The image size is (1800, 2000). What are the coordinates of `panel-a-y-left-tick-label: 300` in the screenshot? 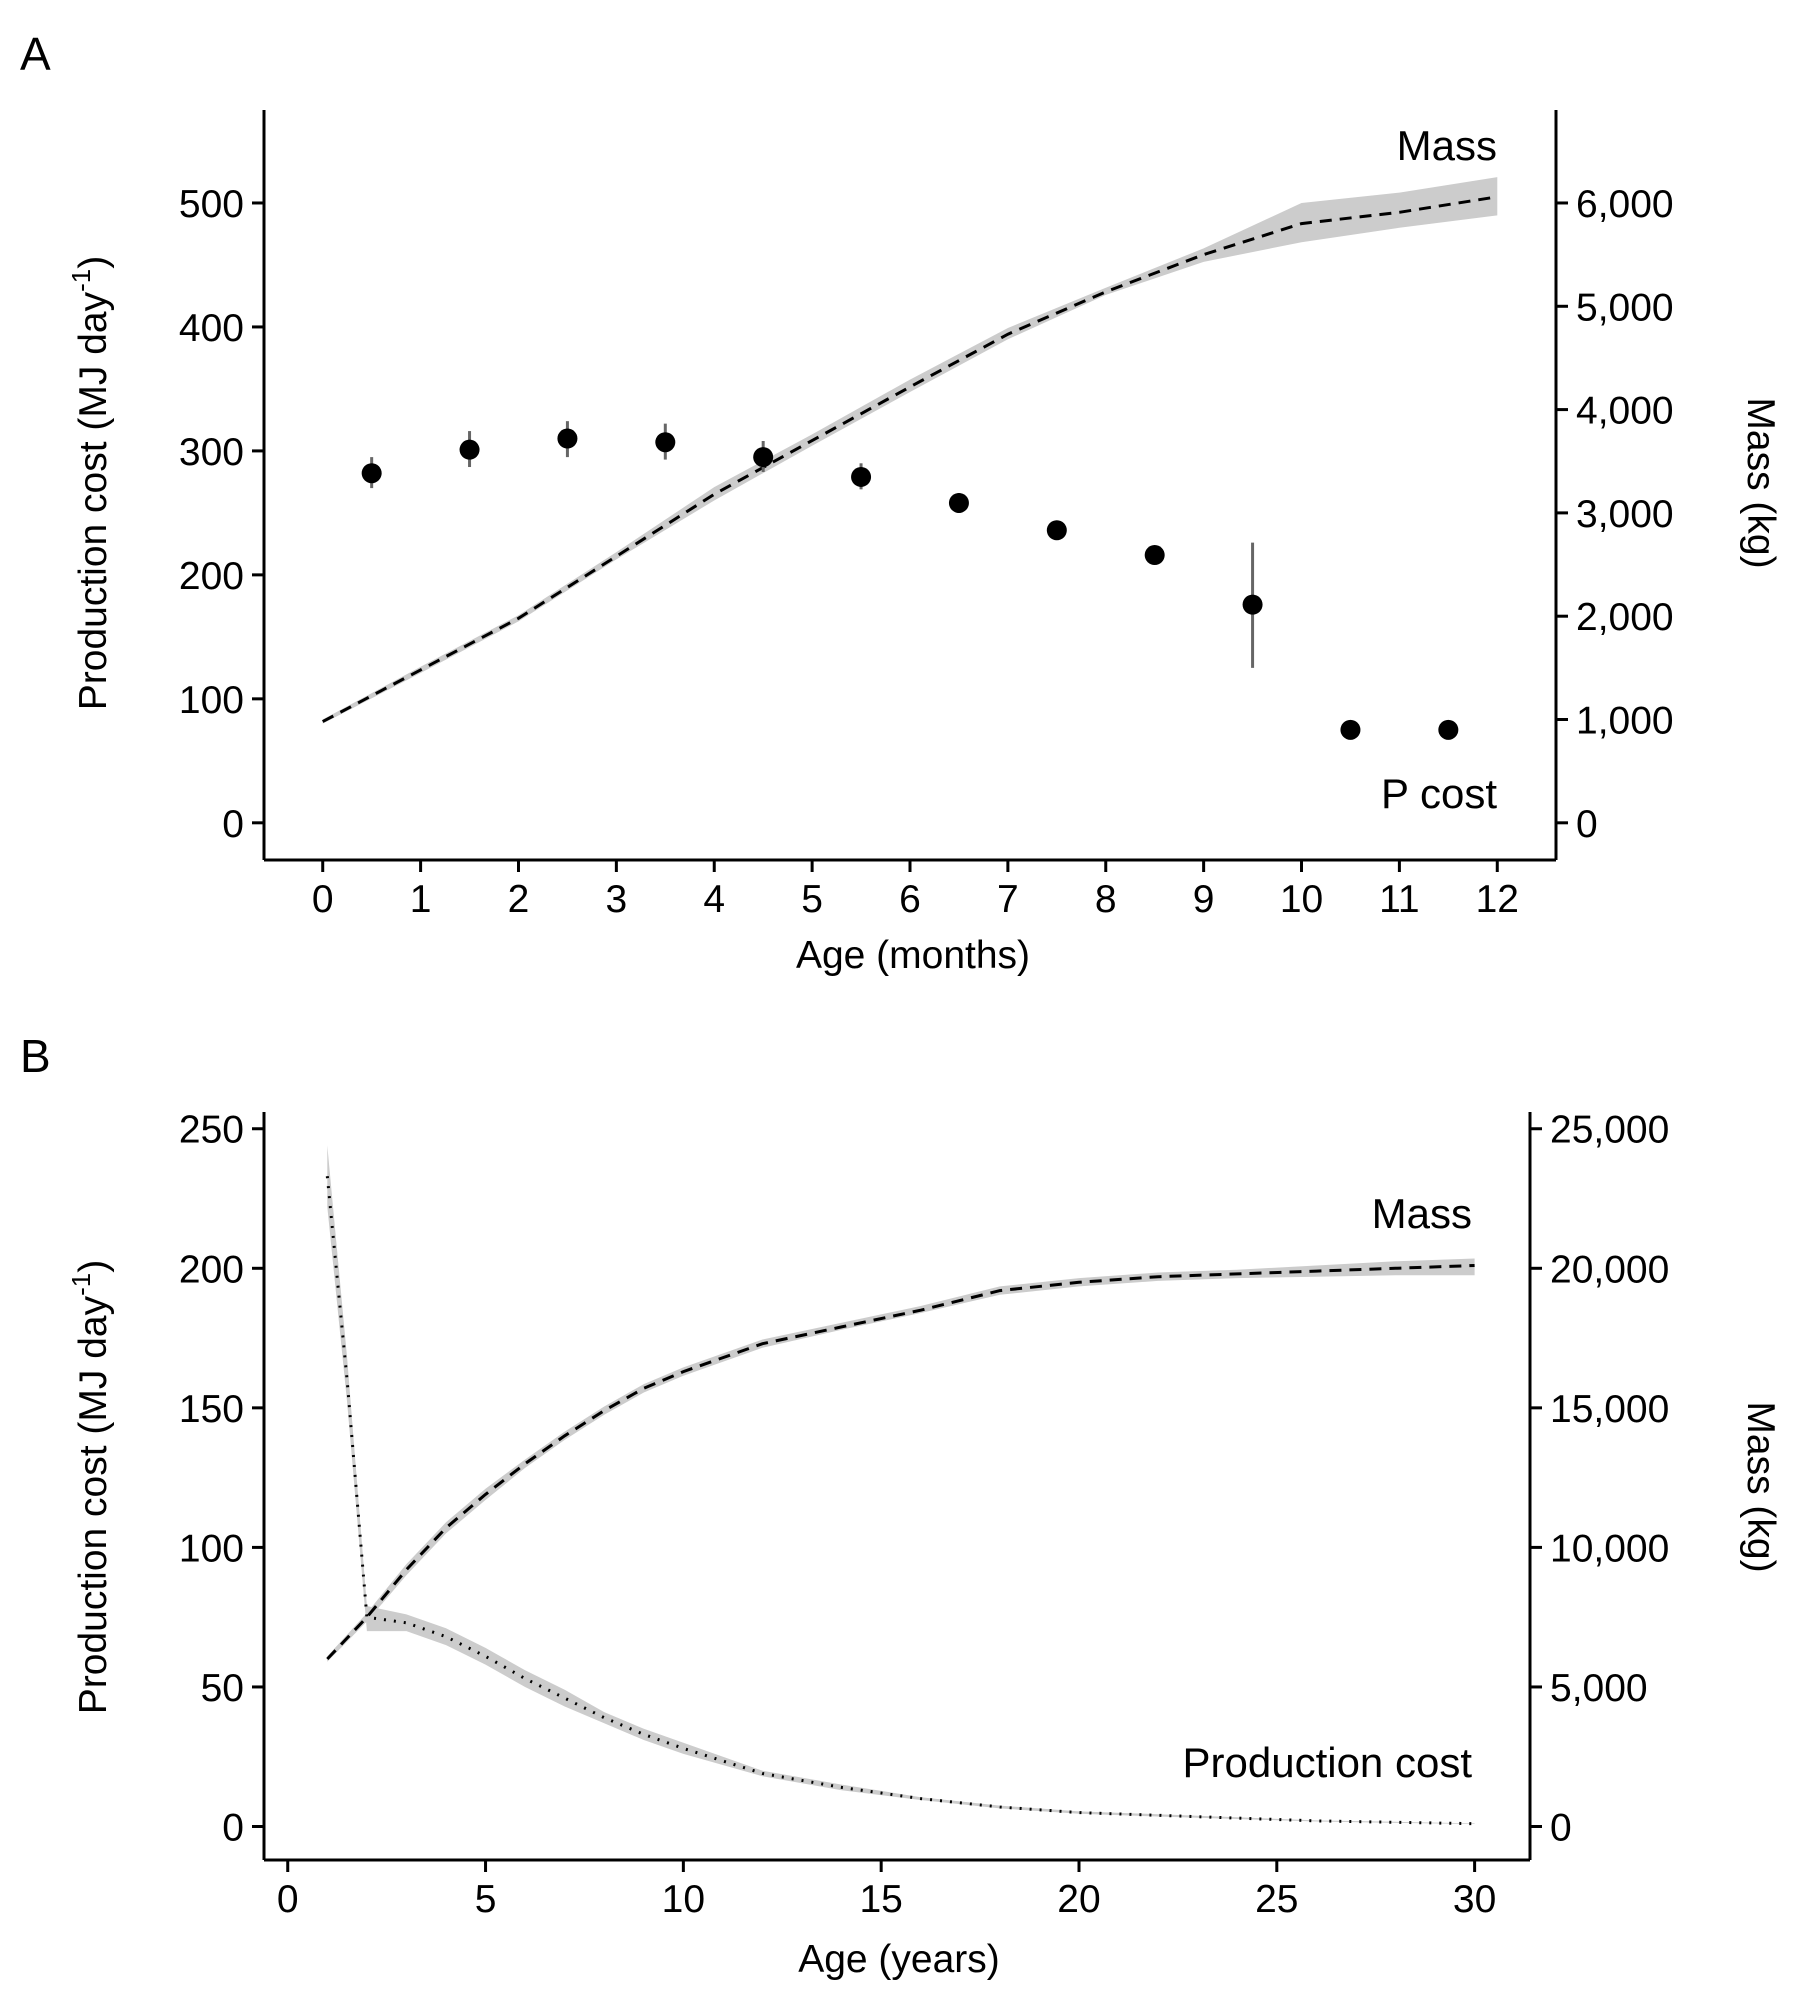 It's located at (211, 452).